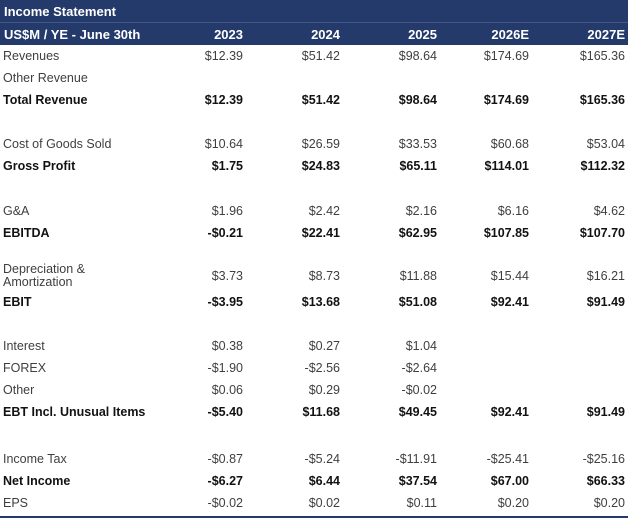 The image size is (628, 518). What do you see at coordinates (320, 144) in the screenshot?
I see `cell-value-2024: $26.59` at bounding box center [320, 144].